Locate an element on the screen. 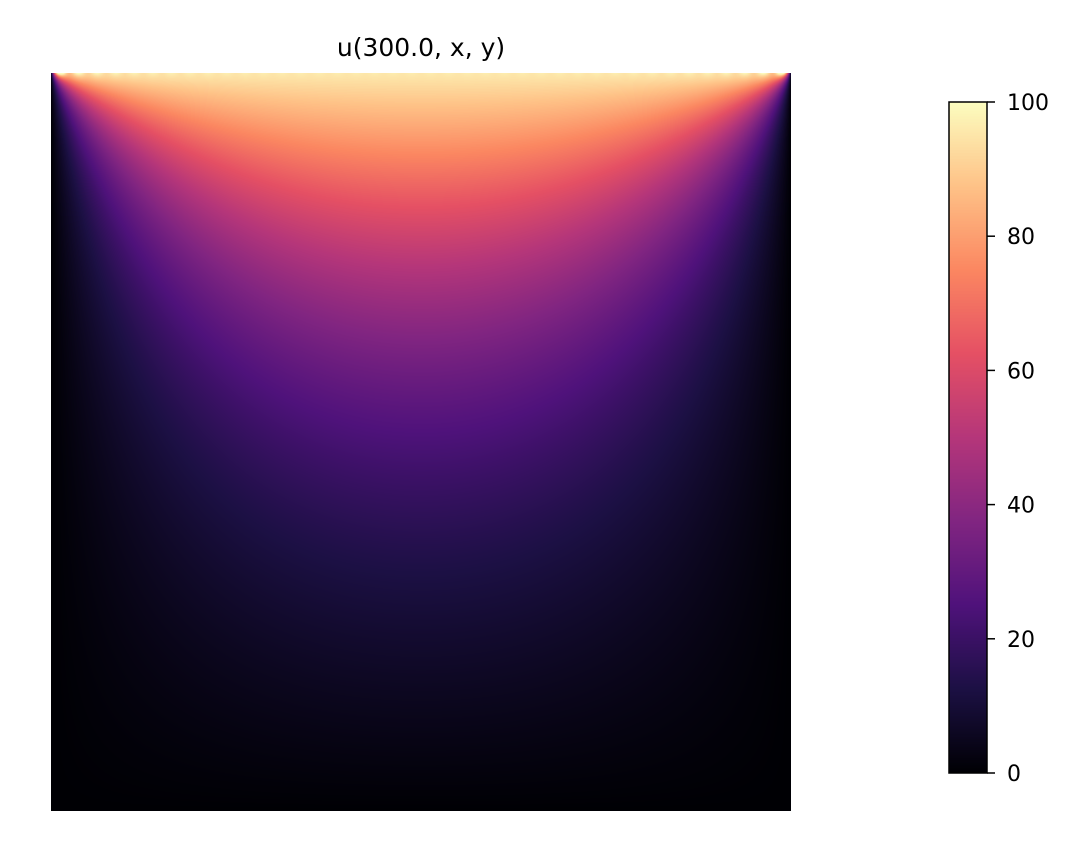 The image size is (1070, 850). colorbar-tick-label: 80 is located at coordinates (1021, 237).